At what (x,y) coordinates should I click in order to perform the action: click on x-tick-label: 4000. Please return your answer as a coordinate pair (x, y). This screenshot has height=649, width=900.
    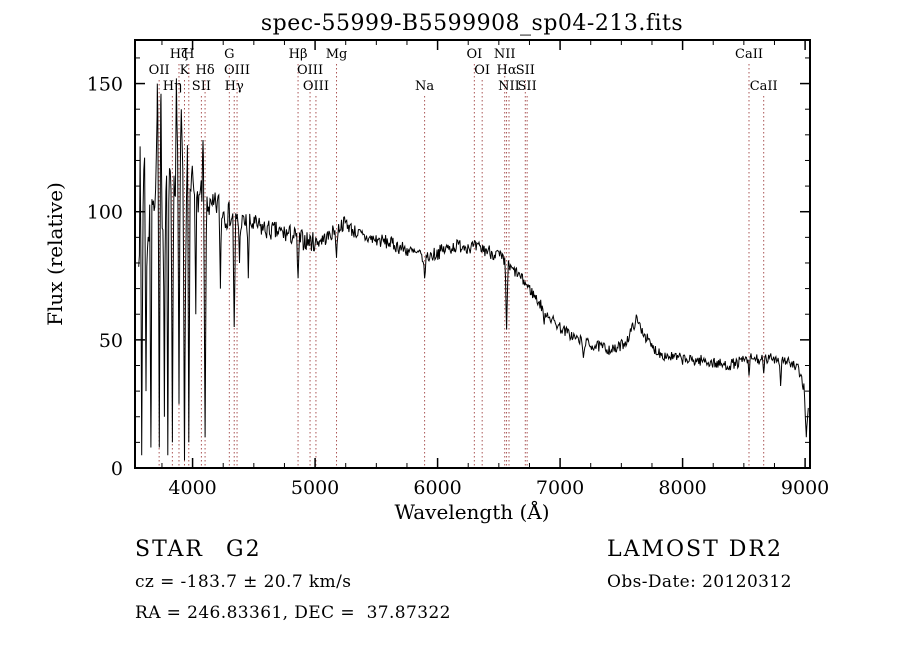
    Looking at the image, I should click on (192, 488).